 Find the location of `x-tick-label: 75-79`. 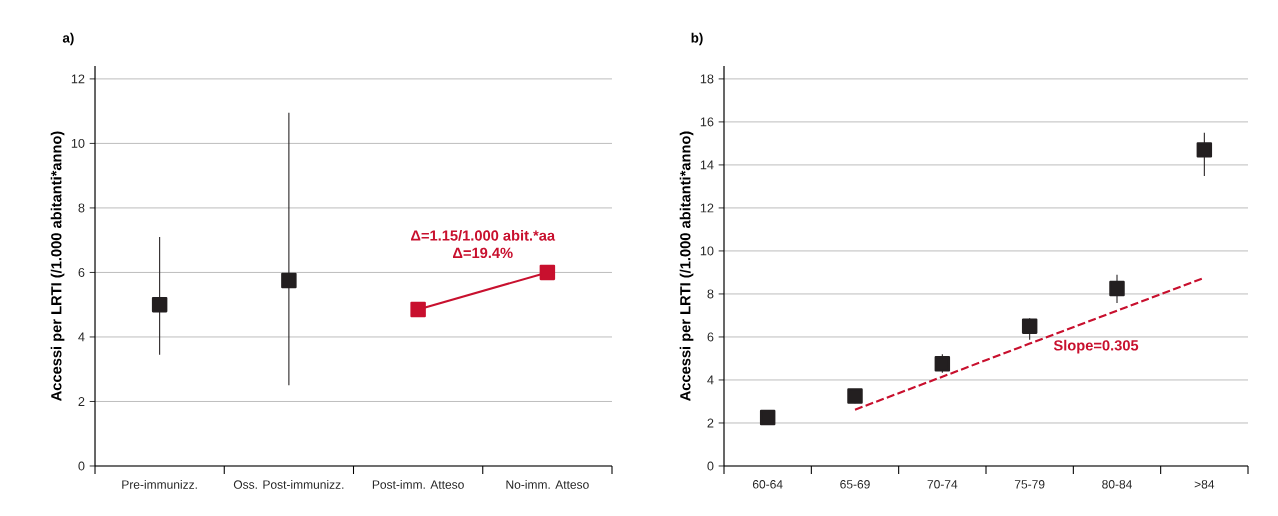

x-tick-label: 75-79 is located at coordinates (1029, 484).